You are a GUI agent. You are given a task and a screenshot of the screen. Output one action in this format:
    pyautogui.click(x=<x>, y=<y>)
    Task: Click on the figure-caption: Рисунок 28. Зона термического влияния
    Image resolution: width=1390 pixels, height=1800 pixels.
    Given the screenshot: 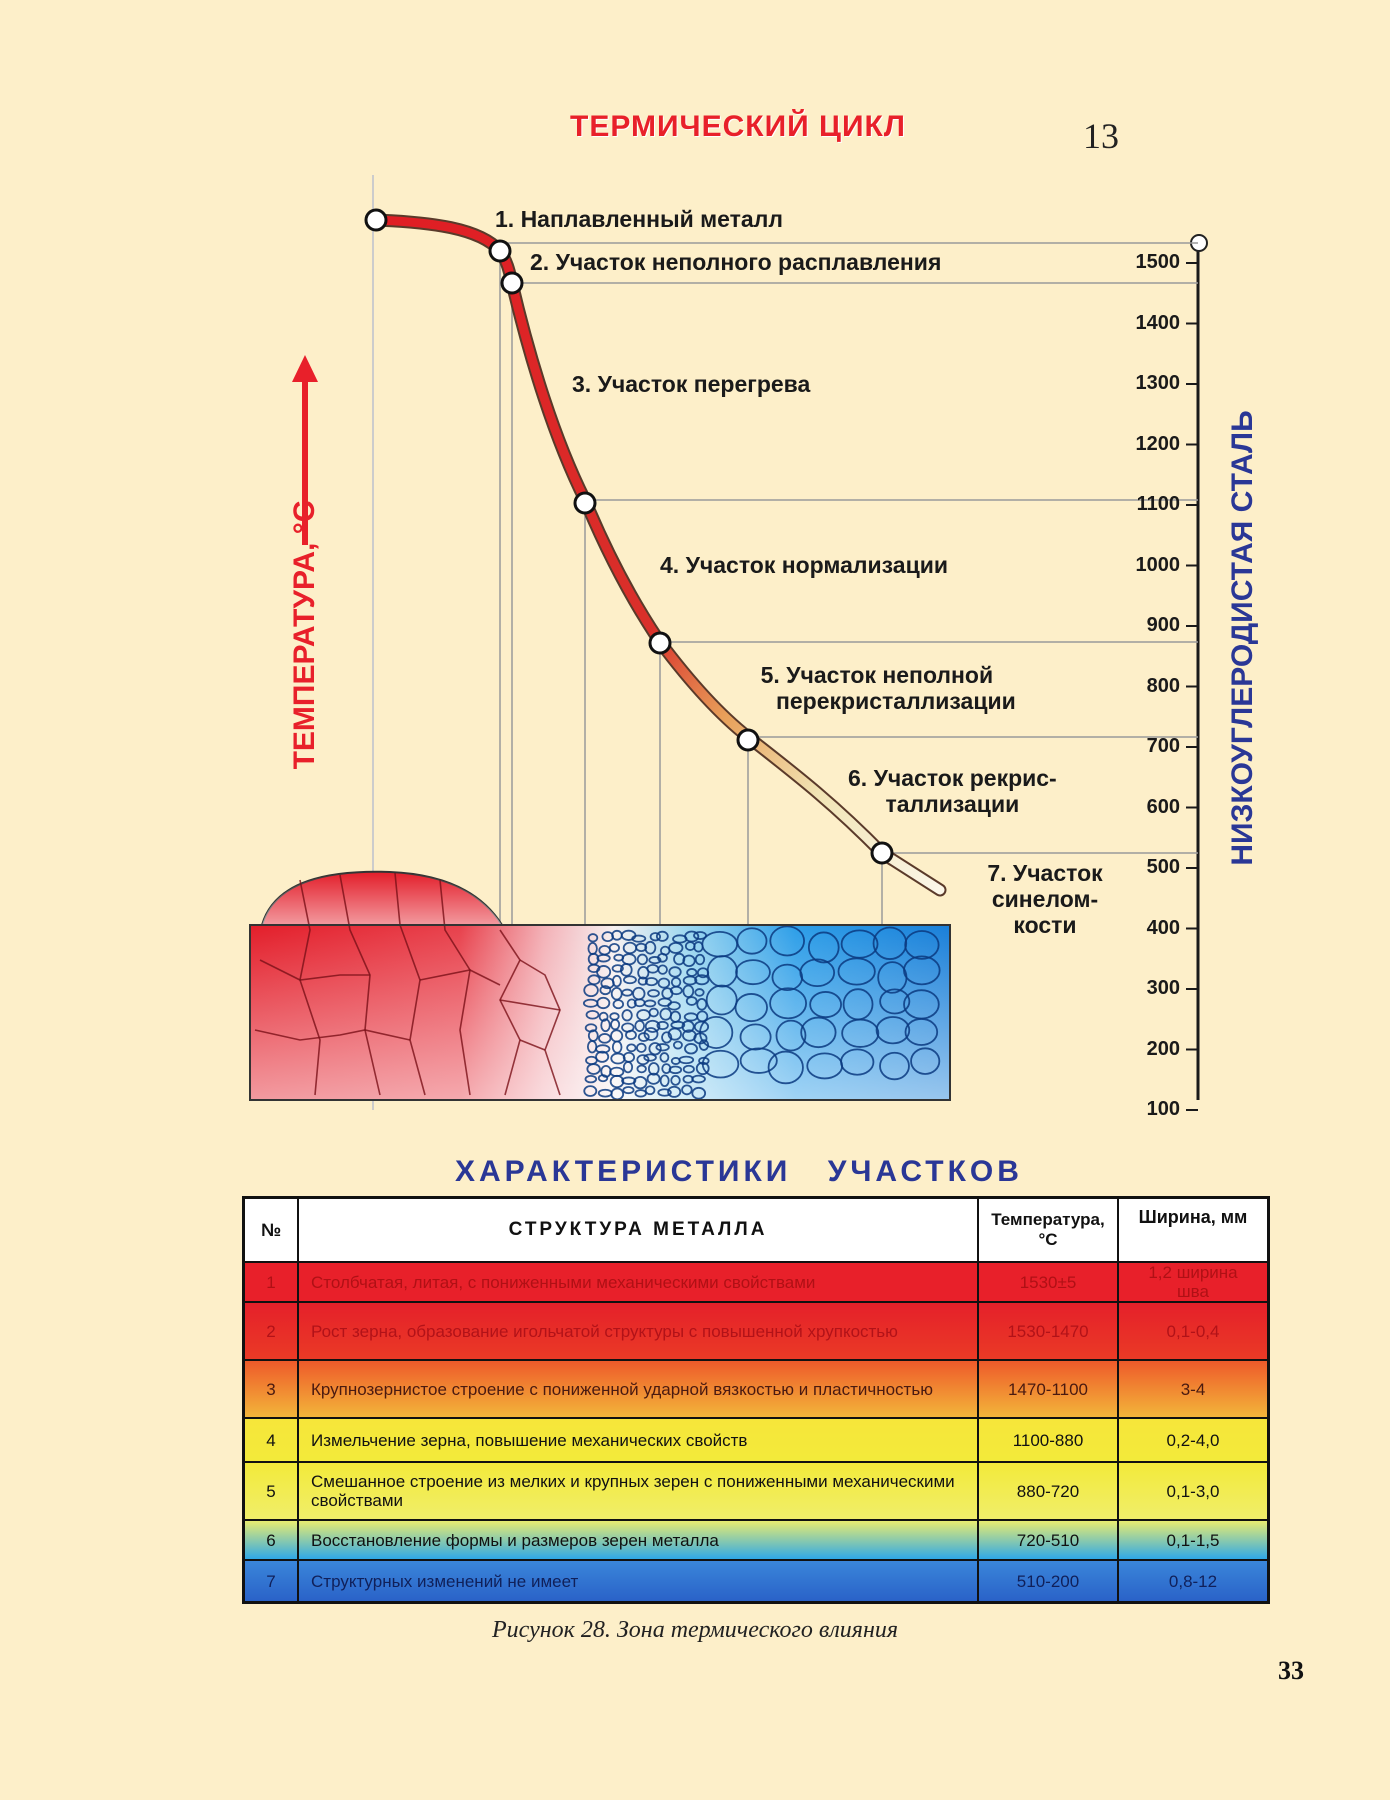 What is the action you would take?
    pyautogui.click(x=695, y=1630)
    